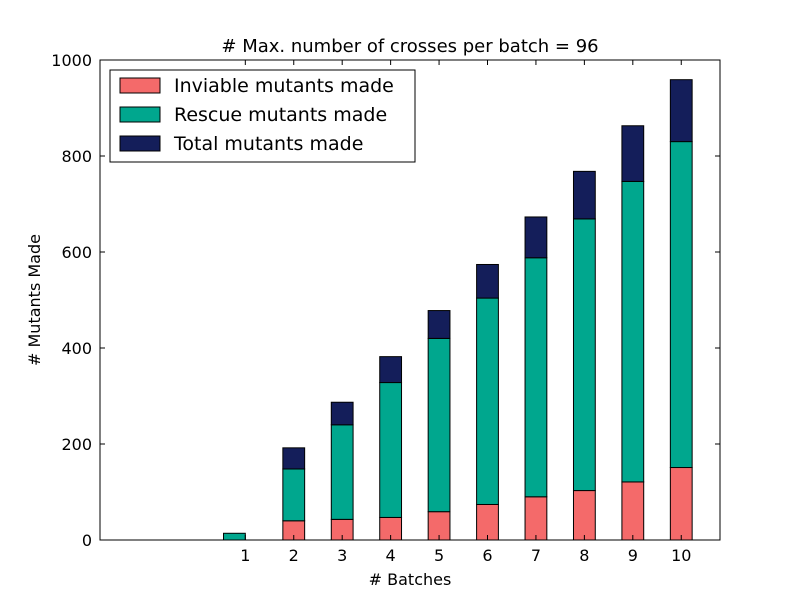 This screenshot has height=600, width=800. I want to click on y-tick-label: 200, so click(76, 444).